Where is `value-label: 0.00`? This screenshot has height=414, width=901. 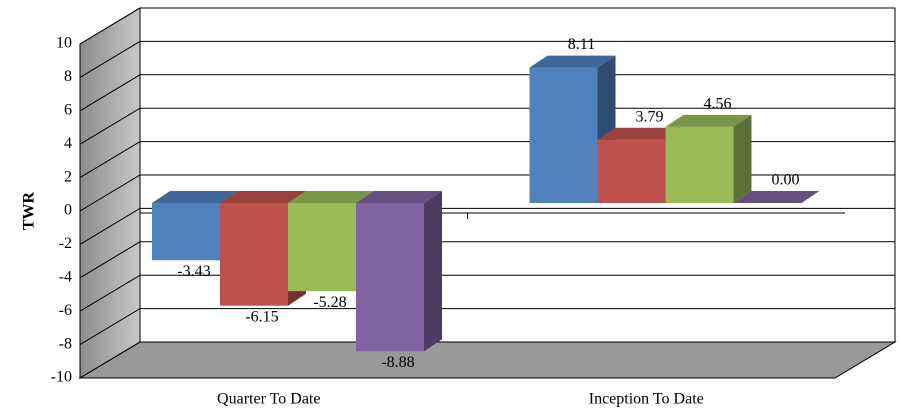
value-label: 0.00 is located at coordinates (786, 180).